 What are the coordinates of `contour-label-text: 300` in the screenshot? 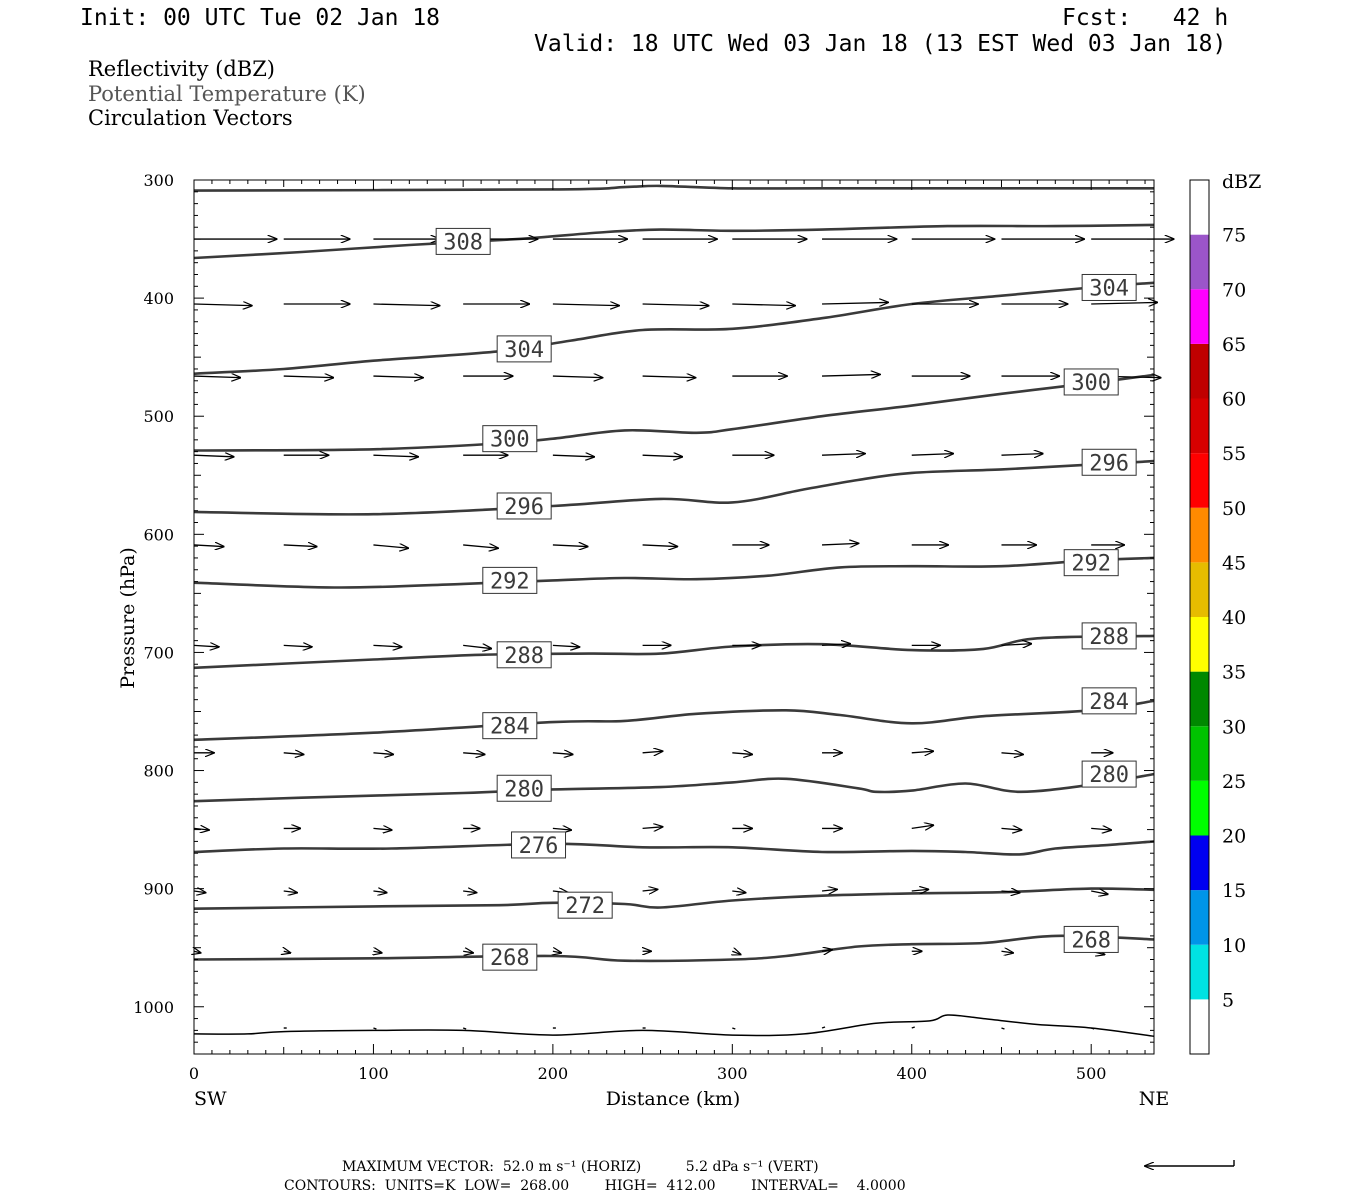 It's located at (1091, 383).